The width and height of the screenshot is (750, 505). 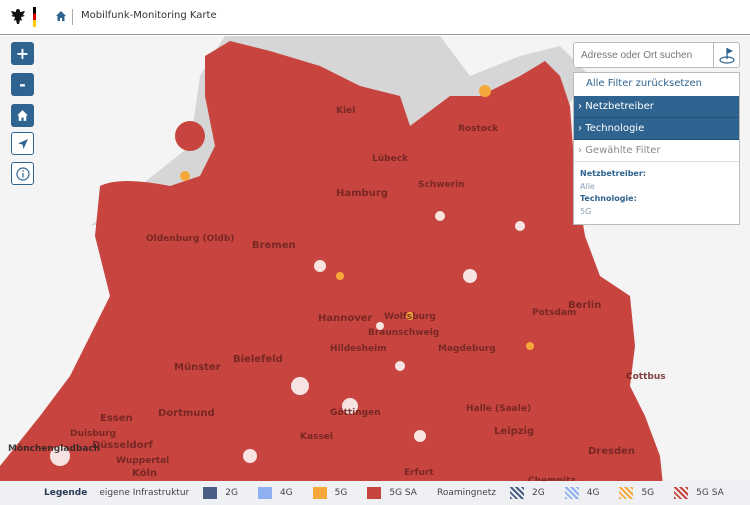 I want to click on locate-button, so click(x=22, y=143).